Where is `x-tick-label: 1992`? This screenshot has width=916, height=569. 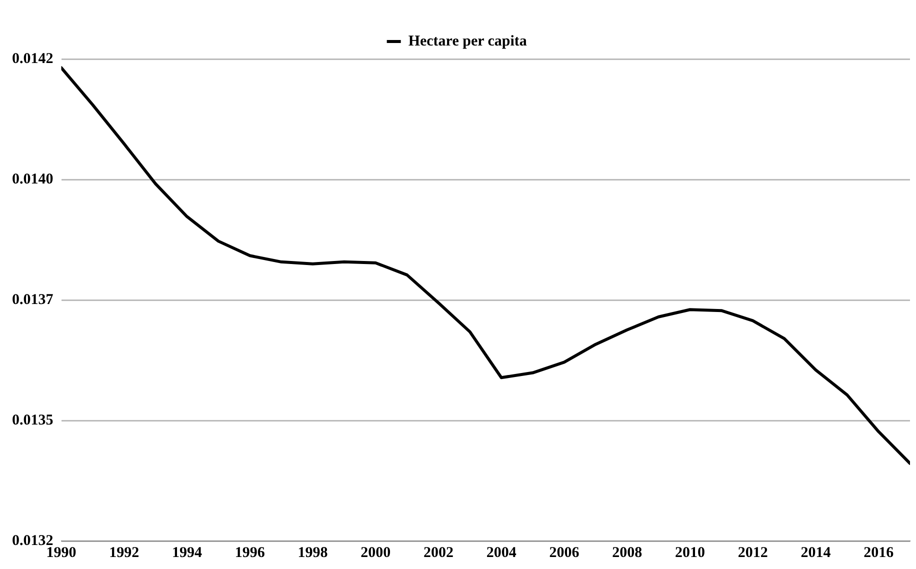
x-tick-label: 1992 is located at coordinates (124, 552).